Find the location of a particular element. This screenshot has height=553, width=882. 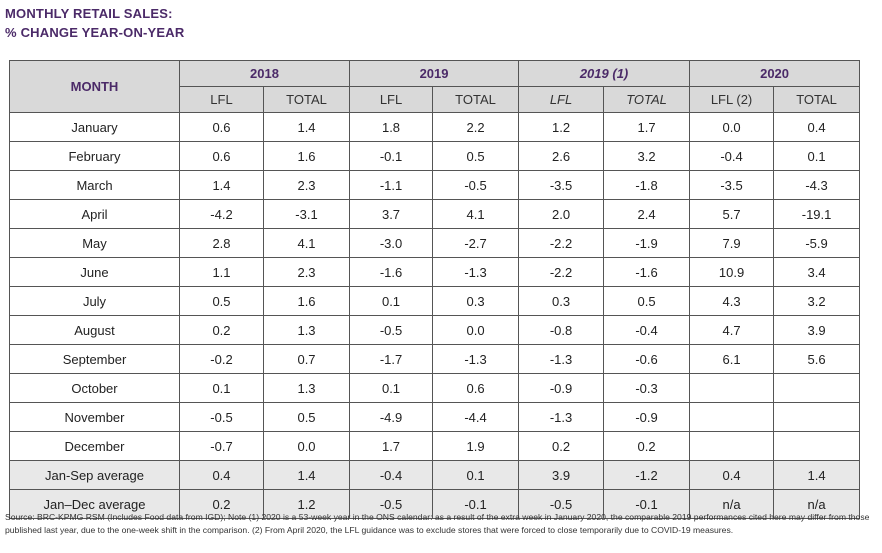

table-row: May 2.8 4.1 -3.0 -2.7 -2.2 -1.9 7.9 -5.9 is located at coordinates (435, 243).